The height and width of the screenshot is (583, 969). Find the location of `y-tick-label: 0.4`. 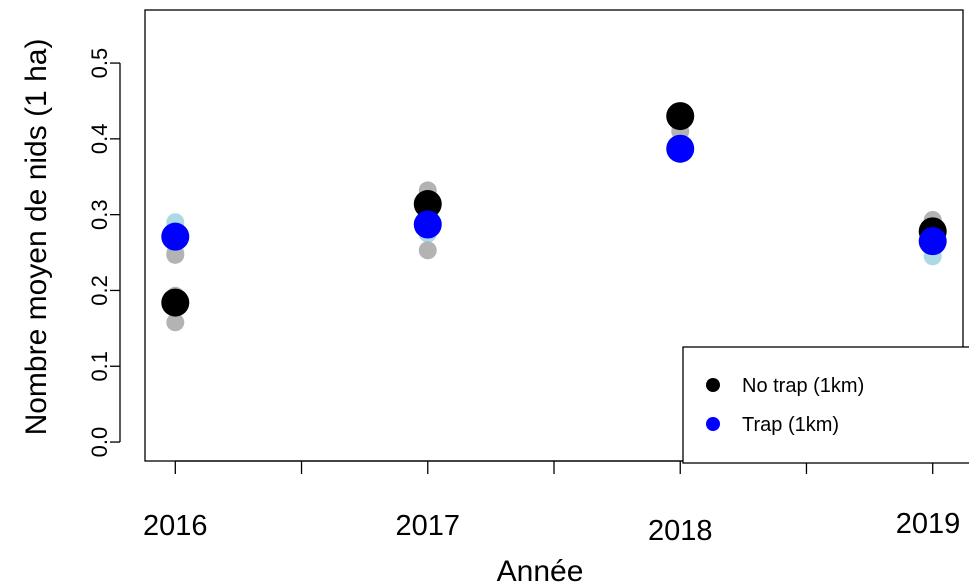

y-tick-label: 0.4 is located at coordinates (99, 139).